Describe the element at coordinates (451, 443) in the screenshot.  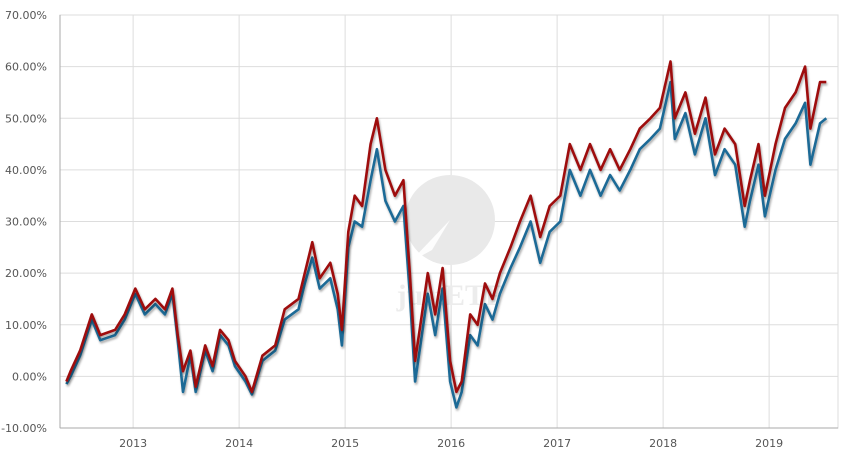
I see `x-tick-label: 2016` at that location.